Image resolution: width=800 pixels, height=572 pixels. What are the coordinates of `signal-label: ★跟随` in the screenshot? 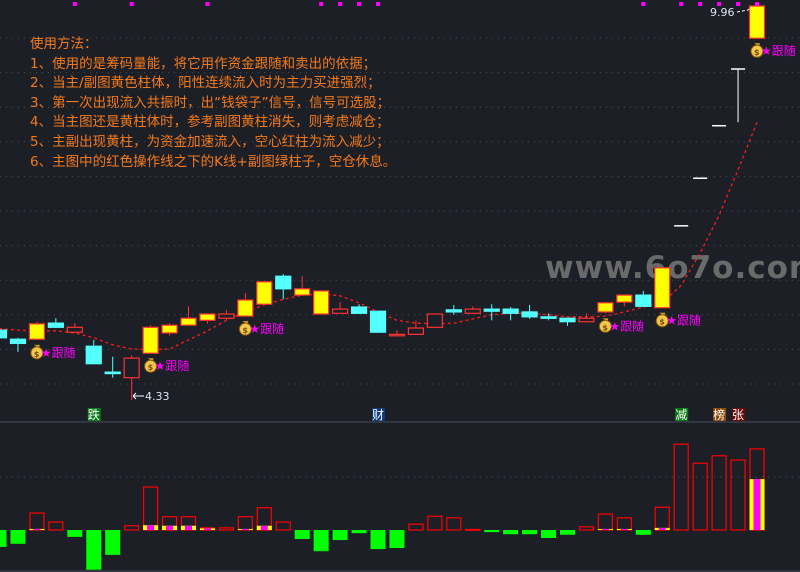 It's located at (58, 352).